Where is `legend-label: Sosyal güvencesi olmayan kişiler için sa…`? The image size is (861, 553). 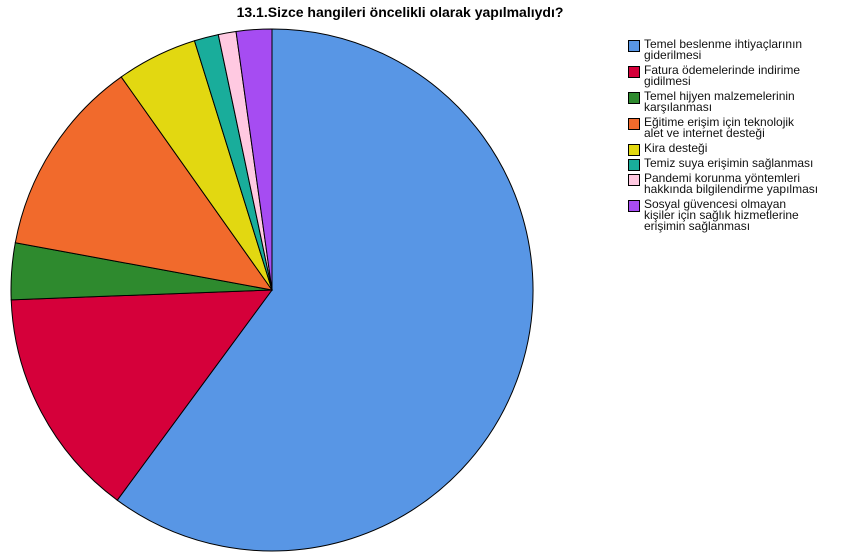
legend-label: Sosyal güvencesi olmayan kişiler için sa… is located at coordinates (721, 215).